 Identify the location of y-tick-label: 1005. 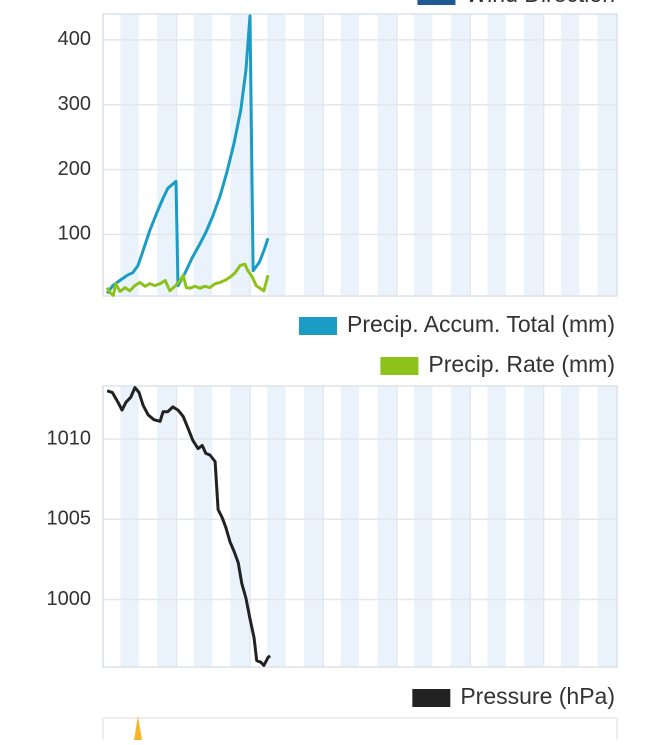
(69, 519).